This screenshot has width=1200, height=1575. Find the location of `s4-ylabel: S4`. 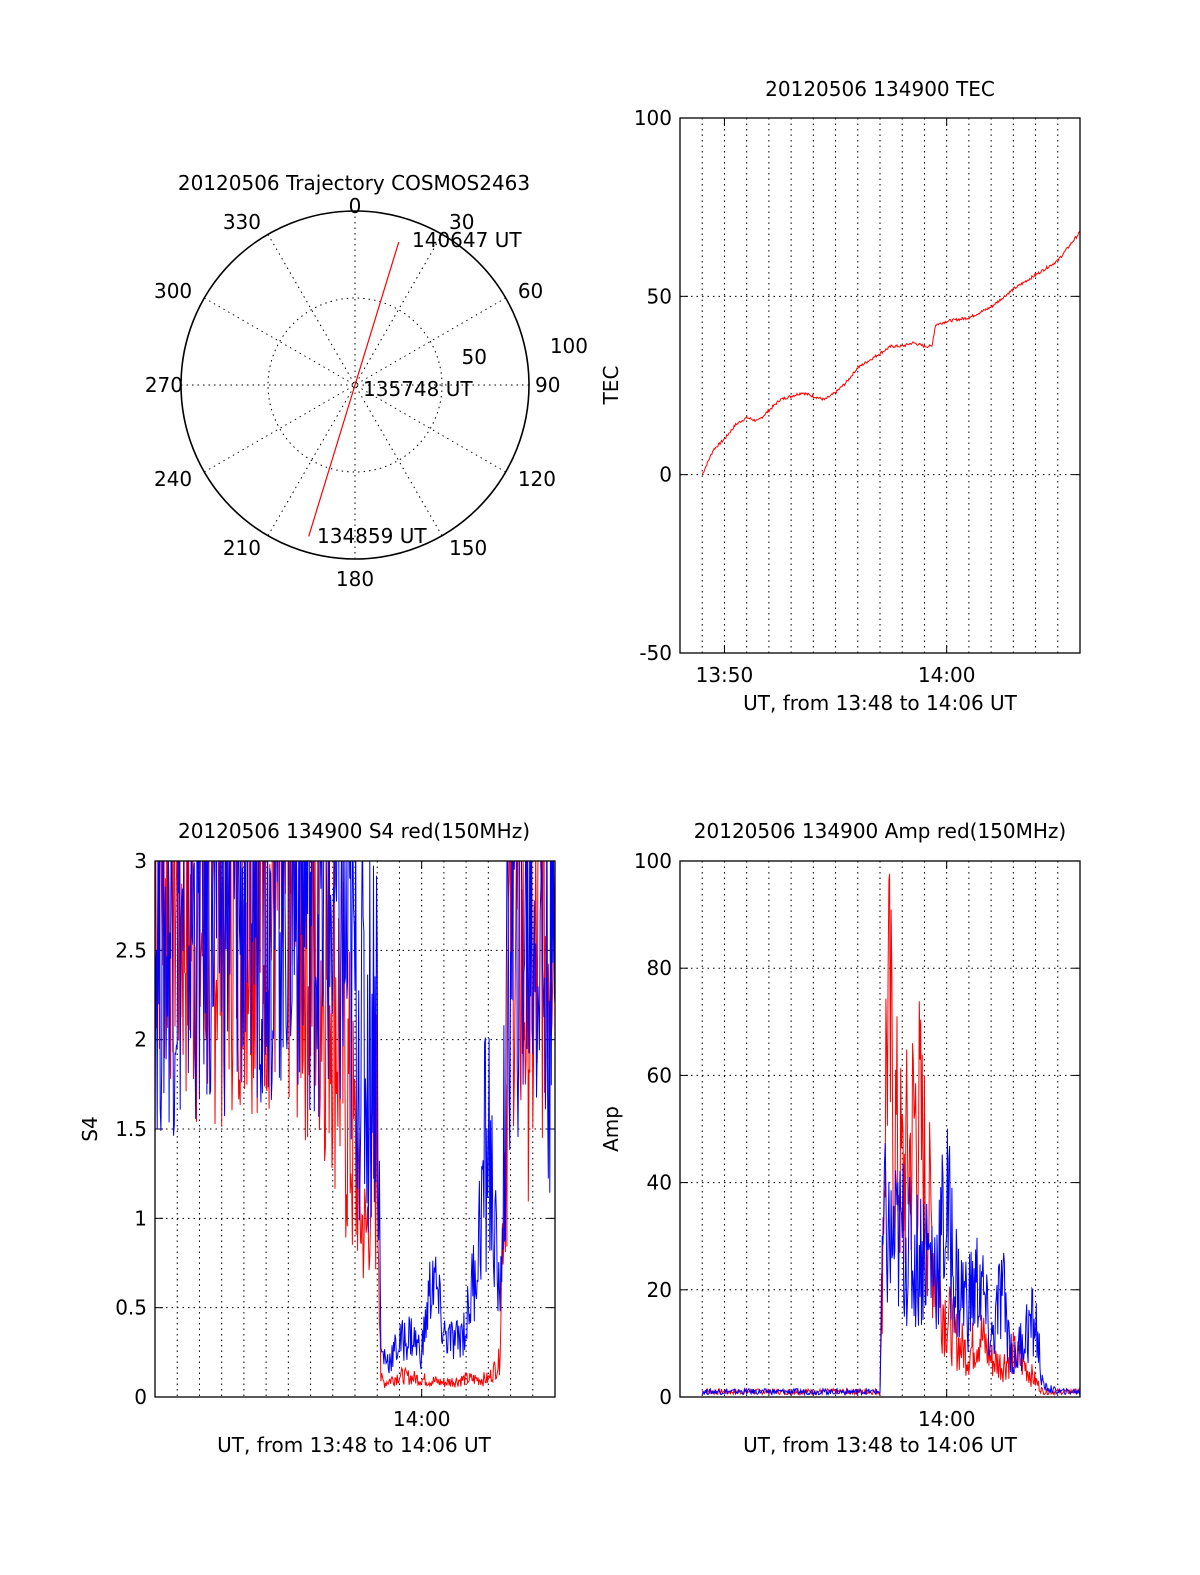

s4-ylabel: S4 is located at coordinates (90, 1128).